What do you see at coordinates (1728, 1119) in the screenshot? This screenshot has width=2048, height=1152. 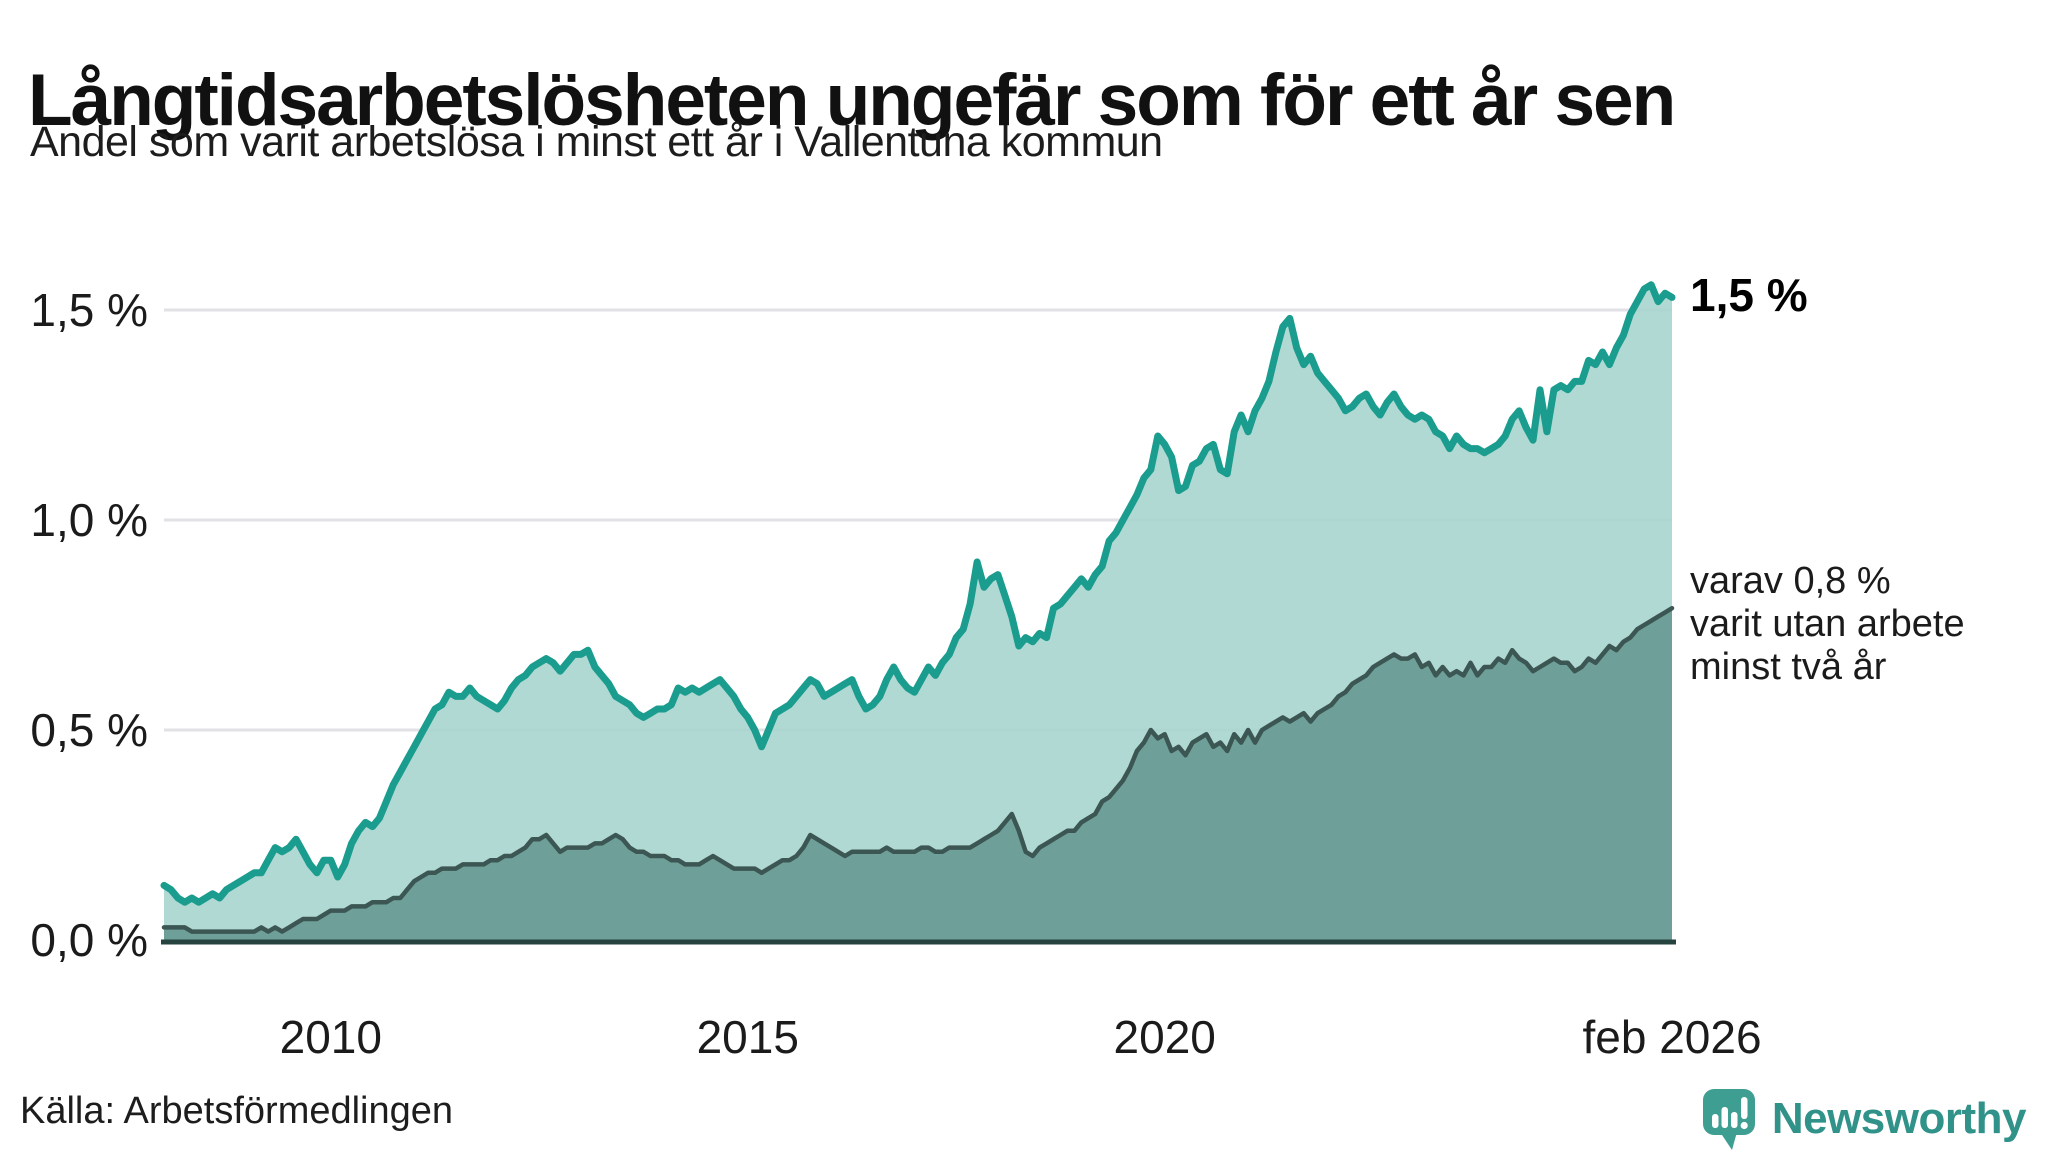 I see `newsworthy-bubble-chart-icon` at bounding box center [1728, 1119].